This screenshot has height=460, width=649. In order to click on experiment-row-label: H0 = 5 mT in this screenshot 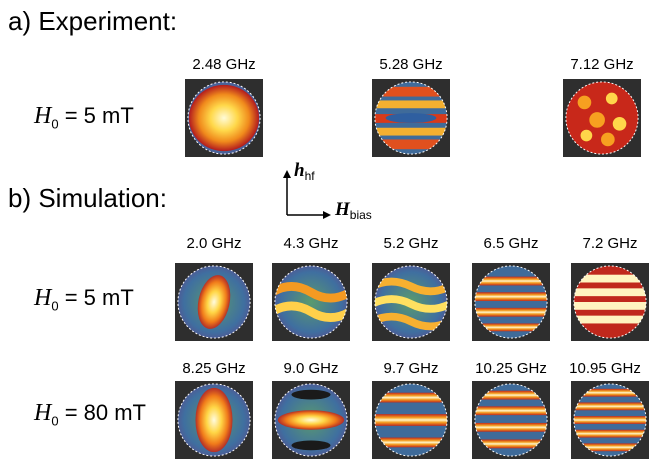, I will do `click(84, 117)`.